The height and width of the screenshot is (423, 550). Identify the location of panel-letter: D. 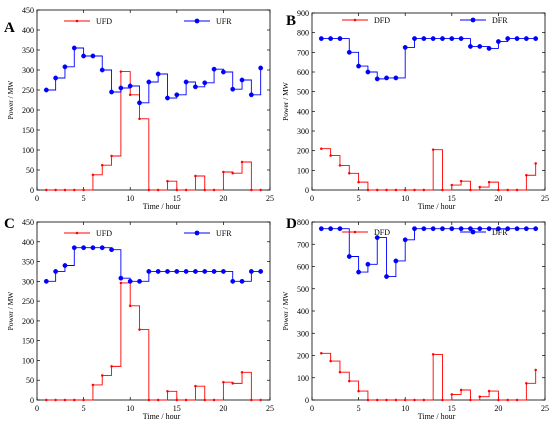
(291, 224).